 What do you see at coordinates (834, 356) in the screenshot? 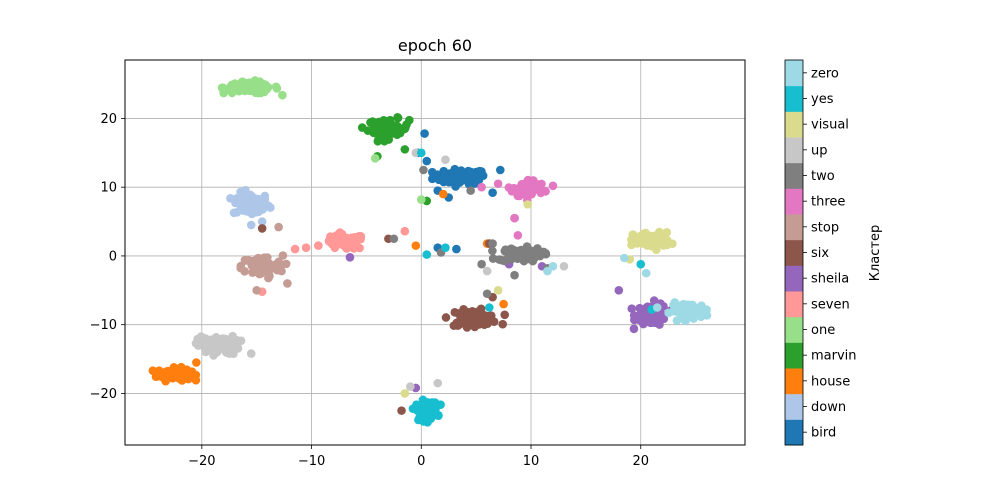
I see `colorbar-tick-label: marvin` at bounding box center [834, 356].